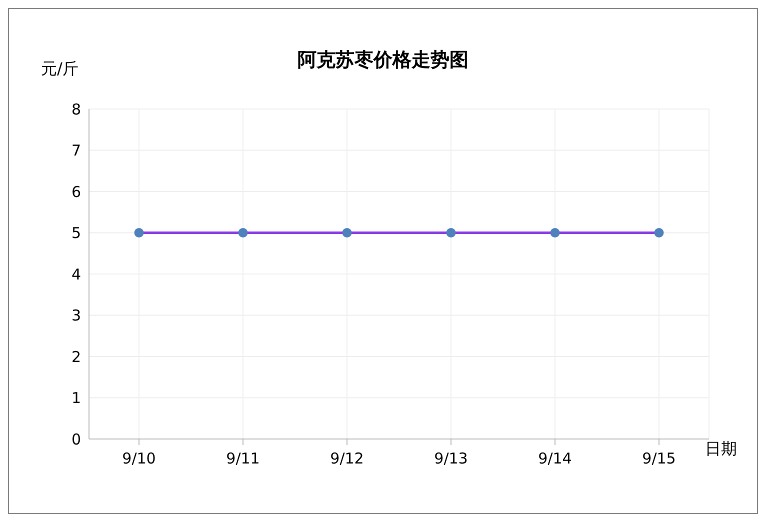 The width and height of the screenshot is (764, 520). Describe the element at coordinates (76, 398) in the screenshot. I see `y-tick-label: 1` at that location.